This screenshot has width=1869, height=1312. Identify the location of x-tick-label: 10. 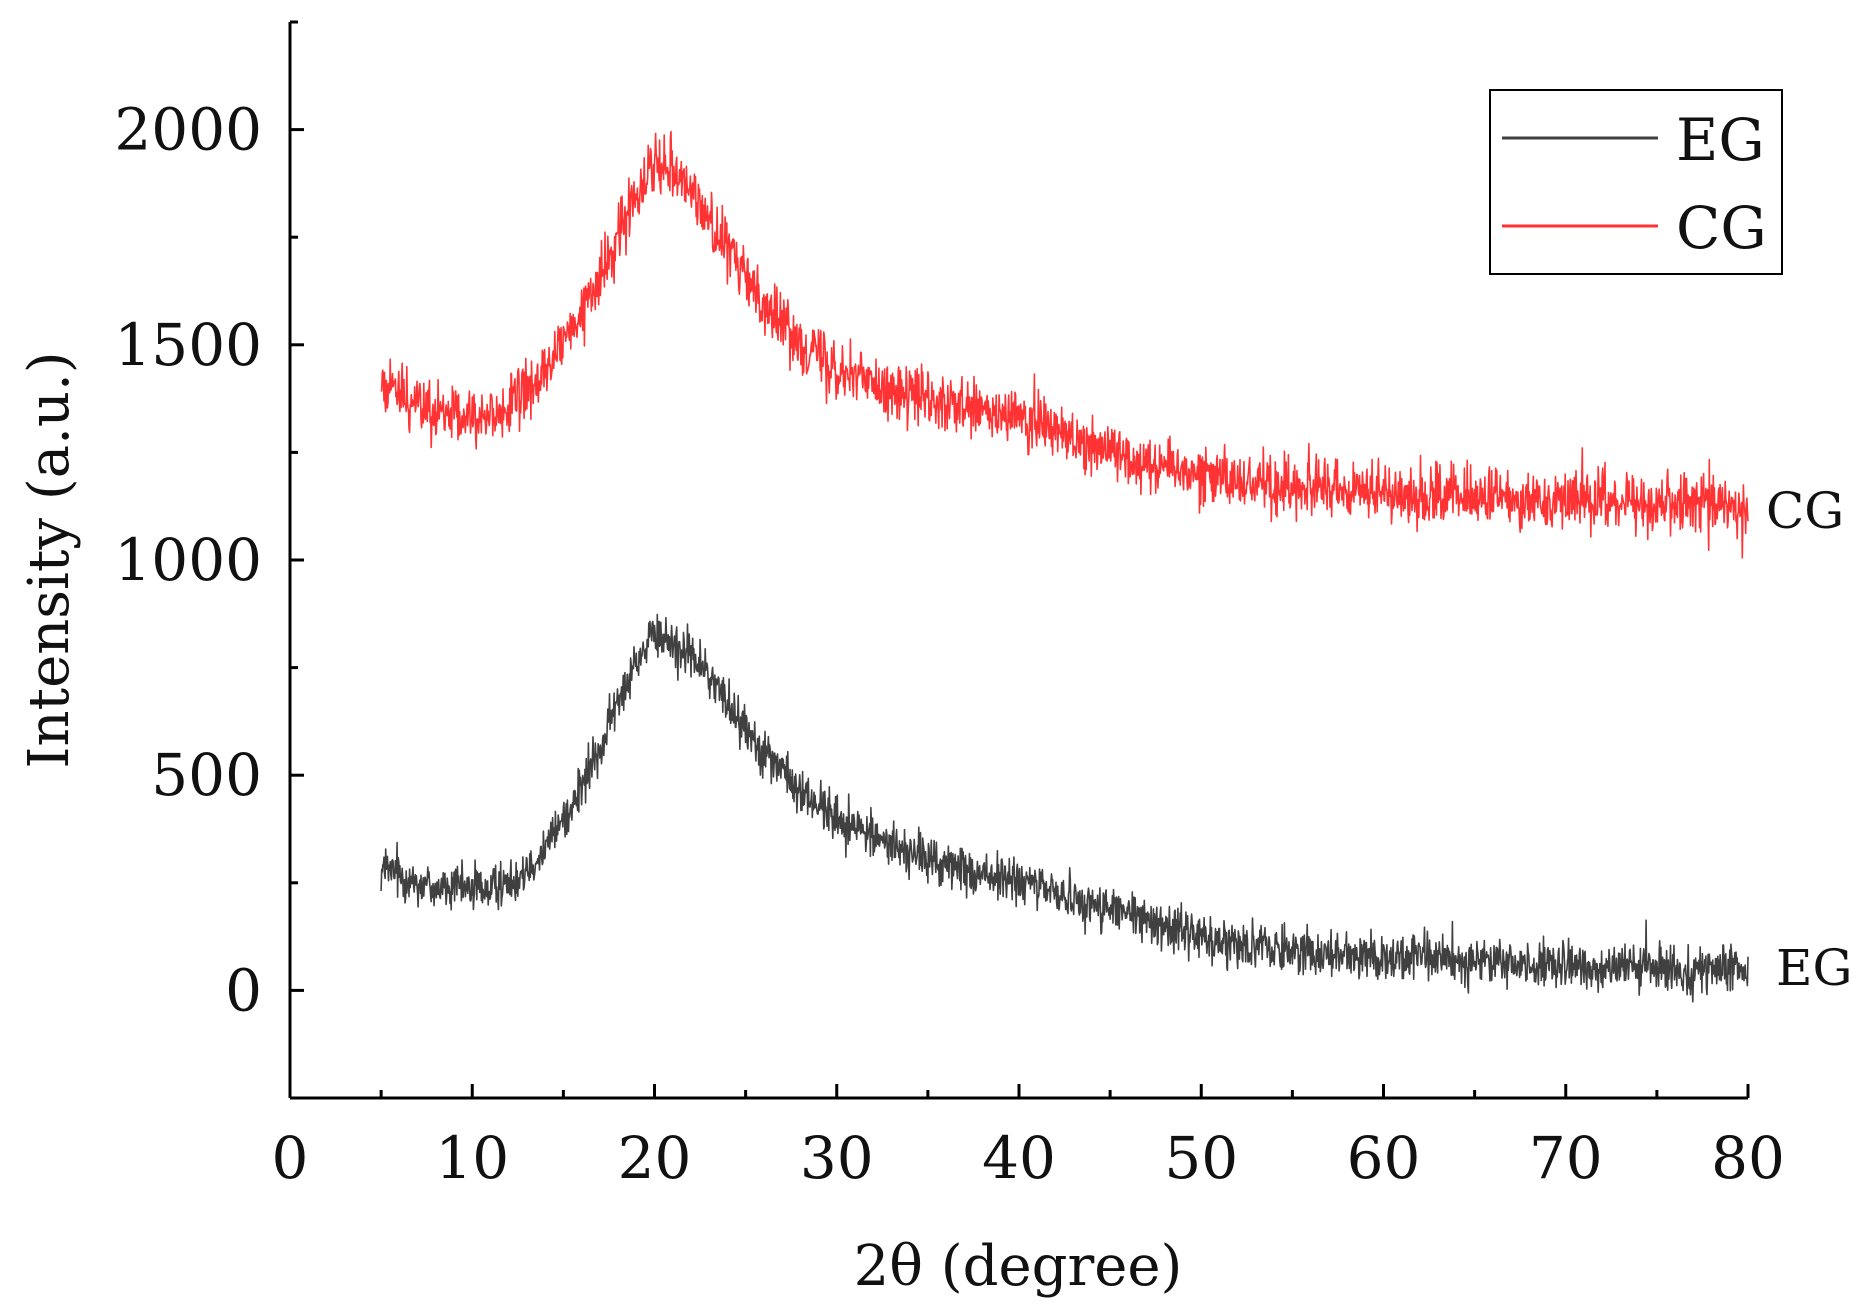
(472, 1158).